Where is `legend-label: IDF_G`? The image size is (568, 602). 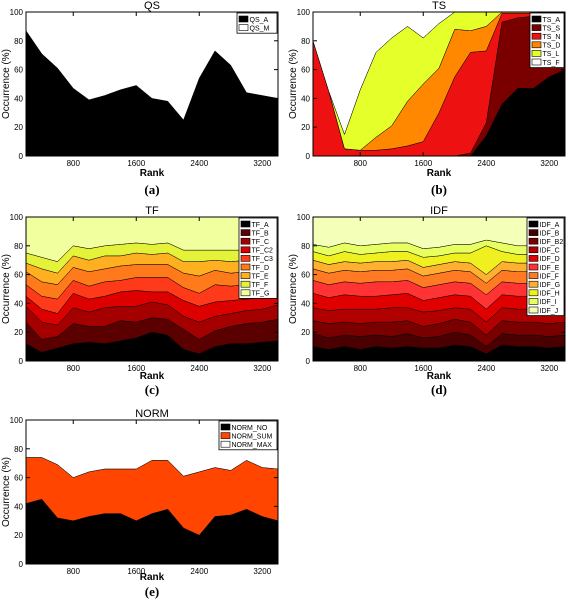
legend-label: IDF_G is located at coordinates (550, 285).